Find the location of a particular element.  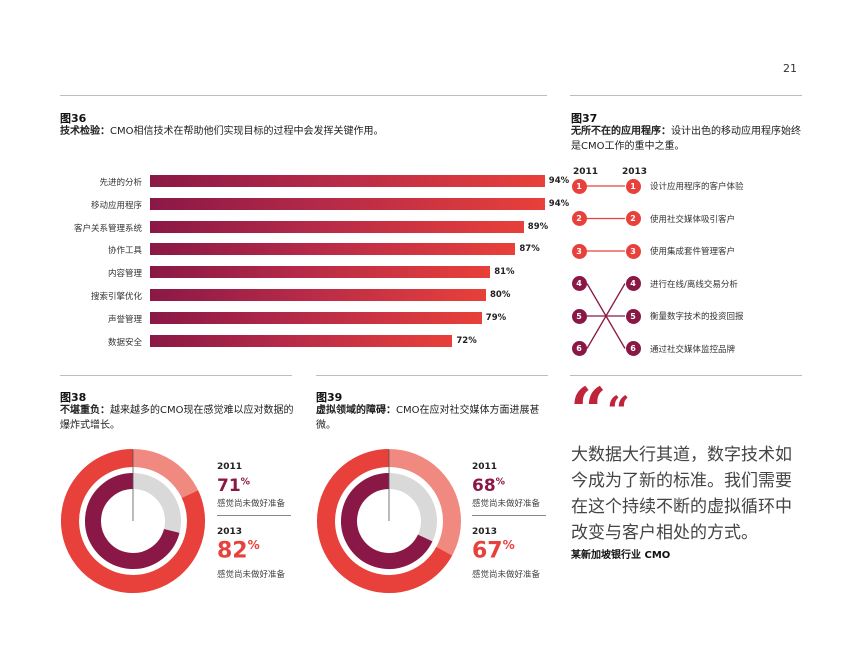

bar-label: 数据安全 is located at coordinates (124, 342).